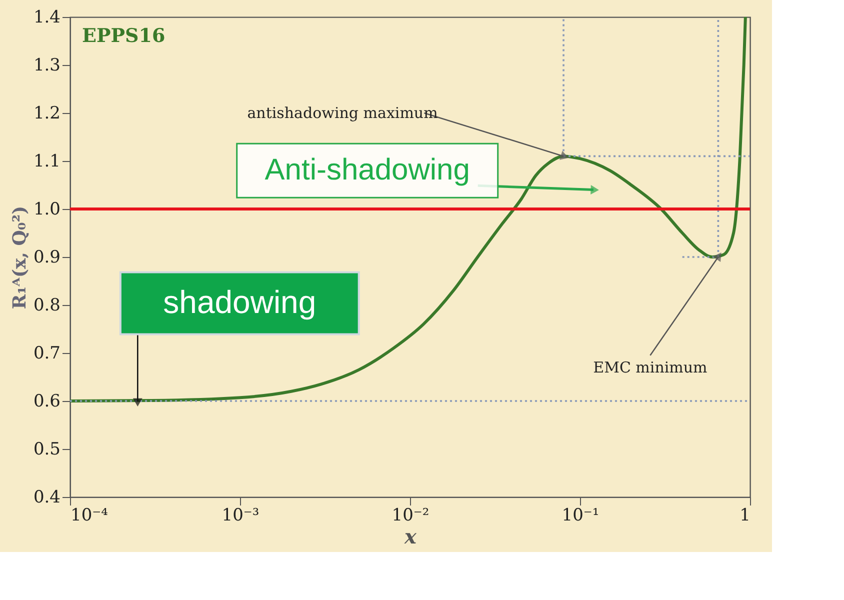 Image resolution: width=844 pixels, height=600 pixels. Describe the element at coordinates (46, 498) in the screenshot. I see `y-tick-label: 0.4` at that location.